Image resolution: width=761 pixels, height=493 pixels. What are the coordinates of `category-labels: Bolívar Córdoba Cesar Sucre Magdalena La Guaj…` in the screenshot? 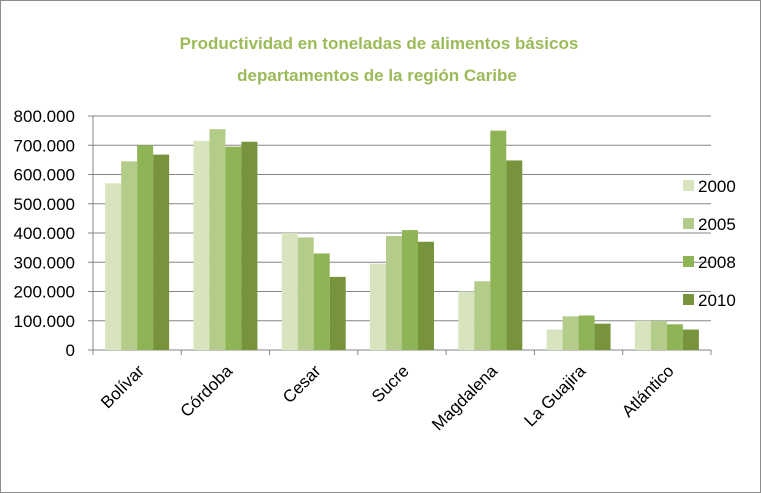 It's located at (387, 397).